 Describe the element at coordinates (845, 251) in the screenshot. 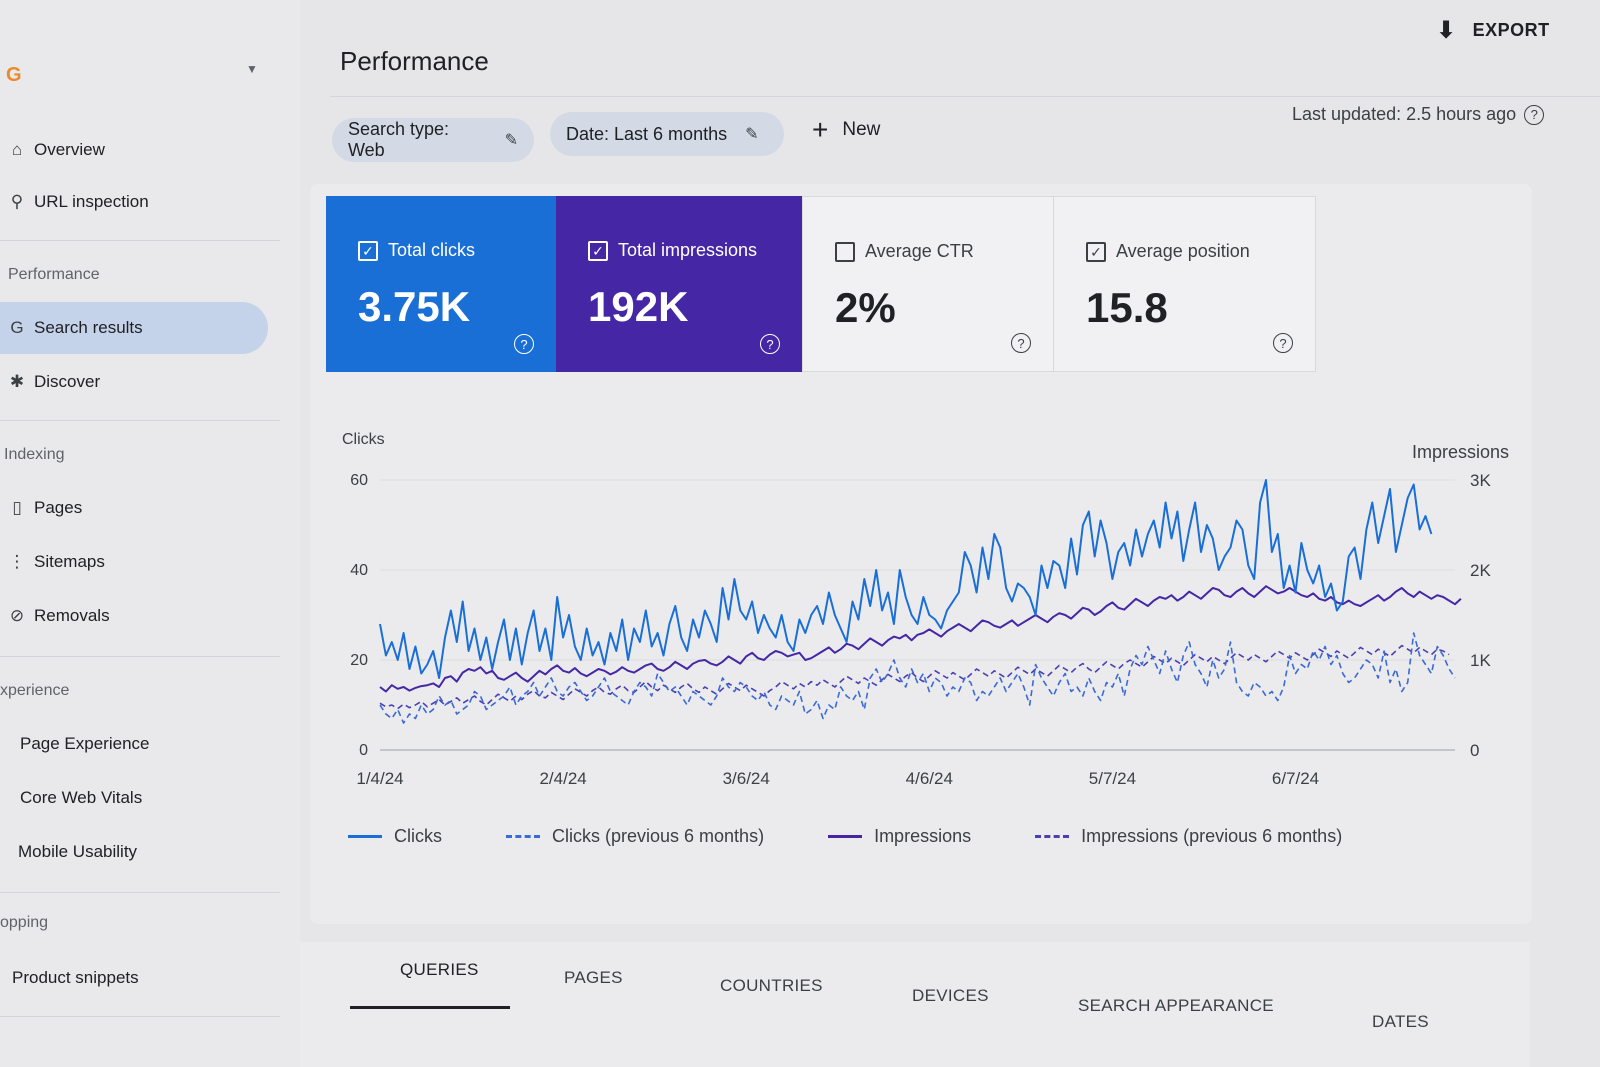

I see `checkbox-unchecked-icon` at that location.